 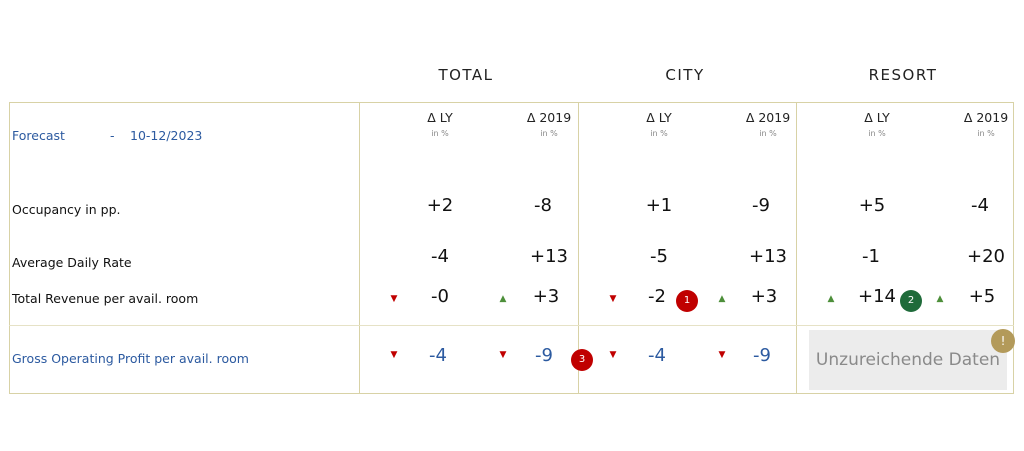 What do you see at coordinates (911, 301) in the screenshot?
I see `annotation-badge-2: 2` at bounding box center [911, 301].